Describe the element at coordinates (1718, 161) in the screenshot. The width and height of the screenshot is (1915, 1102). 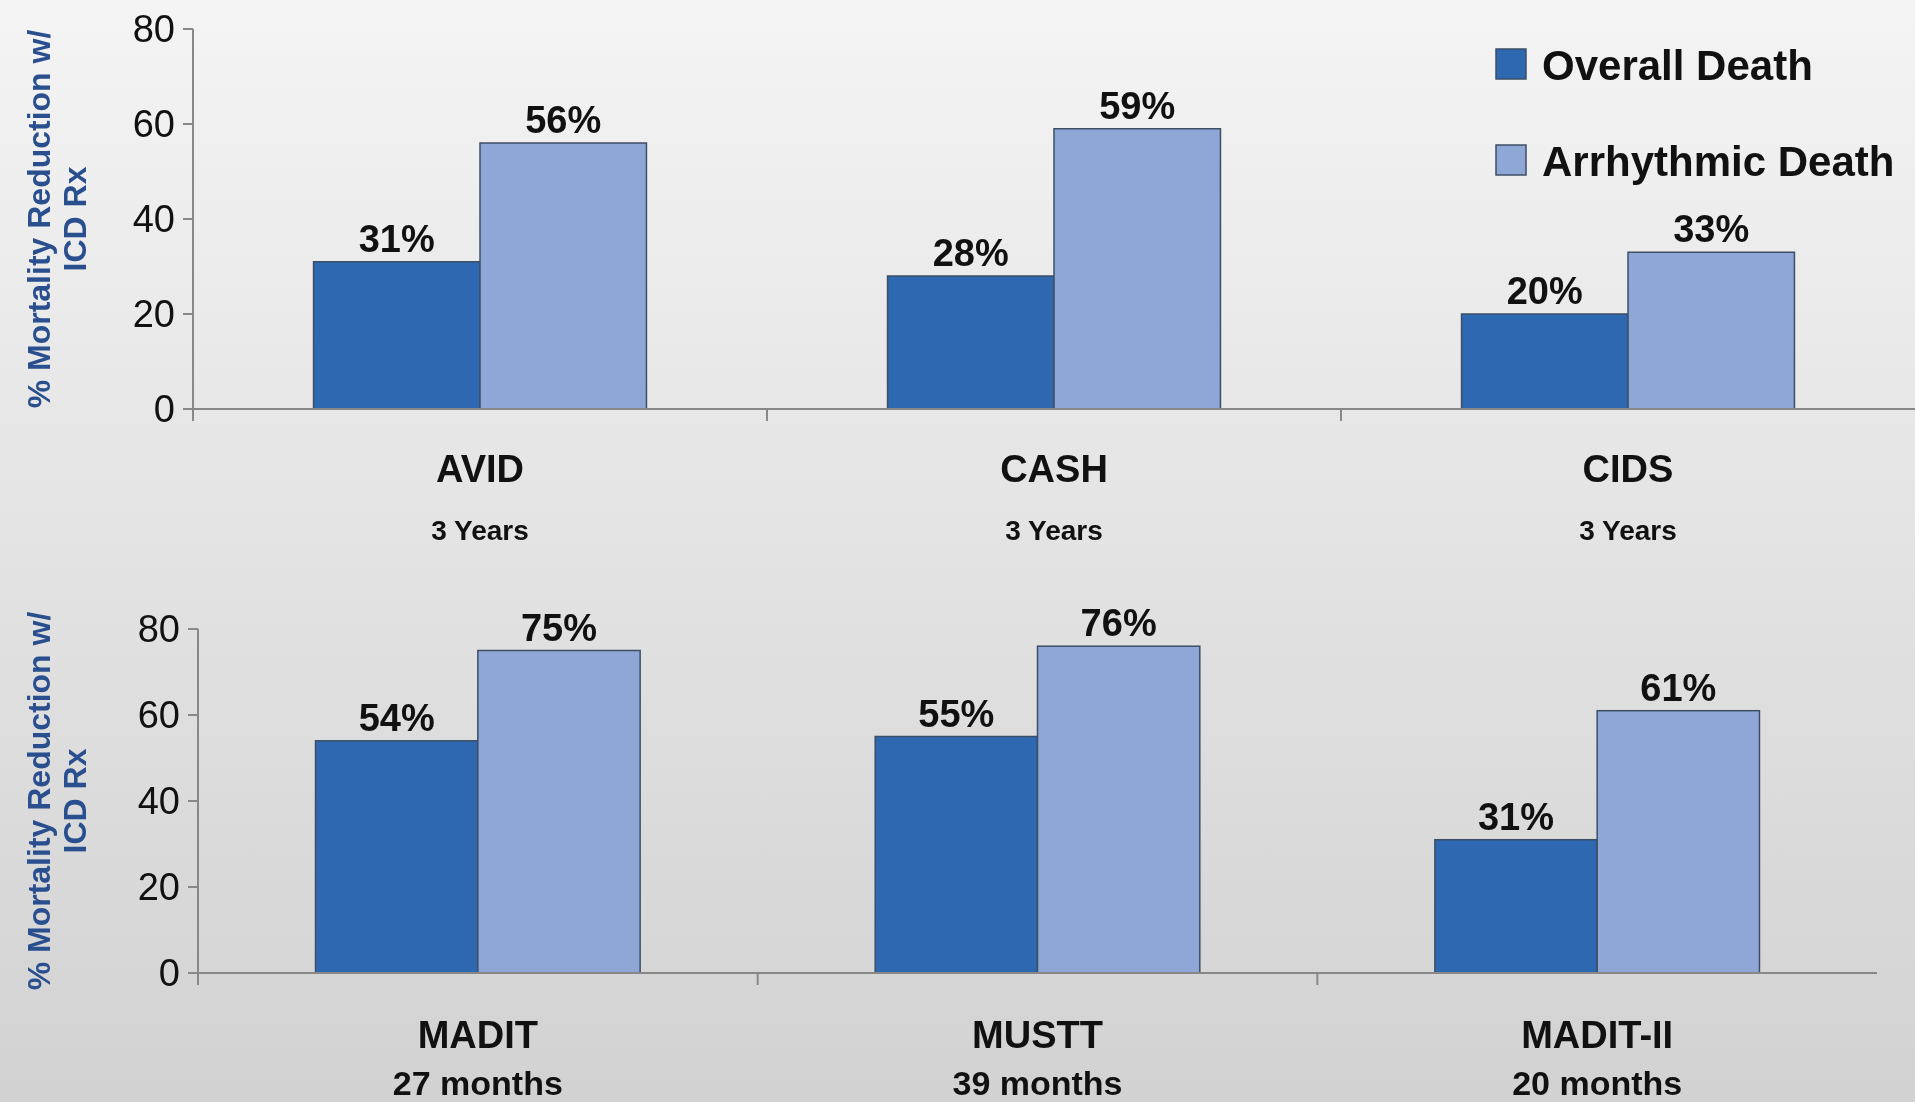
I see `legend-label: Arrhythmic Death` at that location.